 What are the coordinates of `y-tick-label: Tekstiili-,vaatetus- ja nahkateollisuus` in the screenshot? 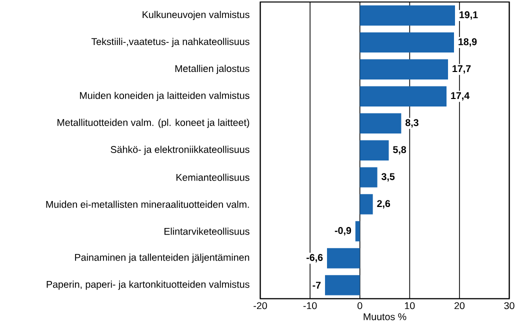 It's located at (170, 43).